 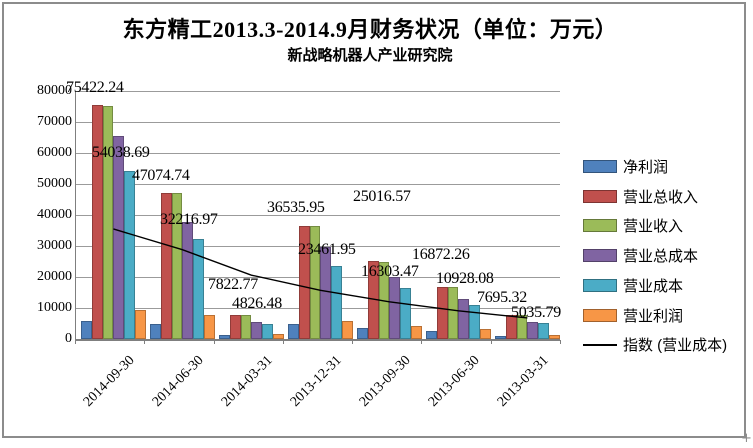 I want to click on legend-label: 营业总收入, so click(x=661, y=197).